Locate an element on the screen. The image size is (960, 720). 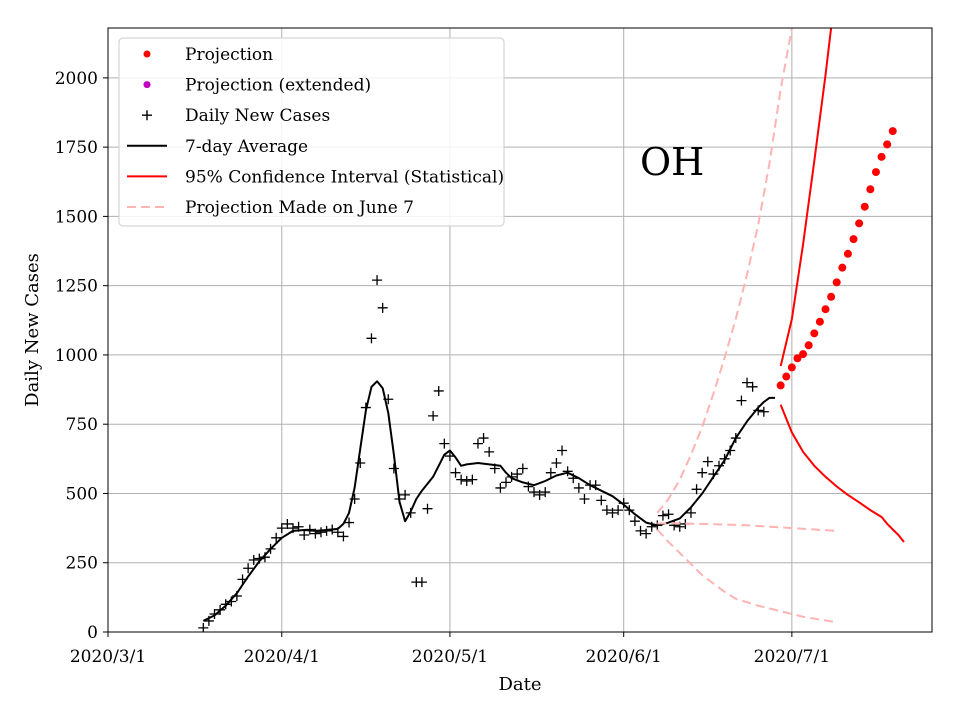
x-tick-label: 2020/5/1 is located at coordinates (450, 657).